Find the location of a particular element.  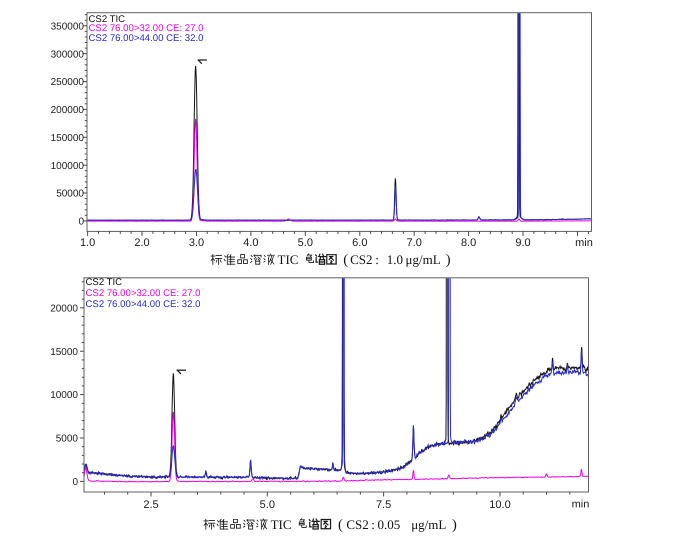

svg-text: 3.0 is located at coordinates (196, 243).